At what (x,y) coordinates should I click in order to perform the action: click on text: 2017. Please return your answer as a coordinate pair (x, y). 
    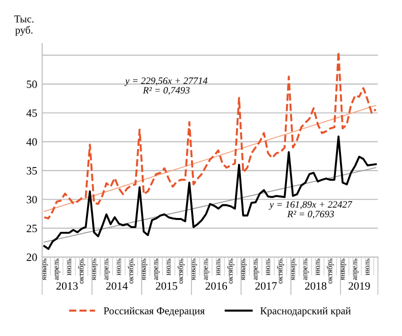
    Looking at the image, I should click on (266, 286).